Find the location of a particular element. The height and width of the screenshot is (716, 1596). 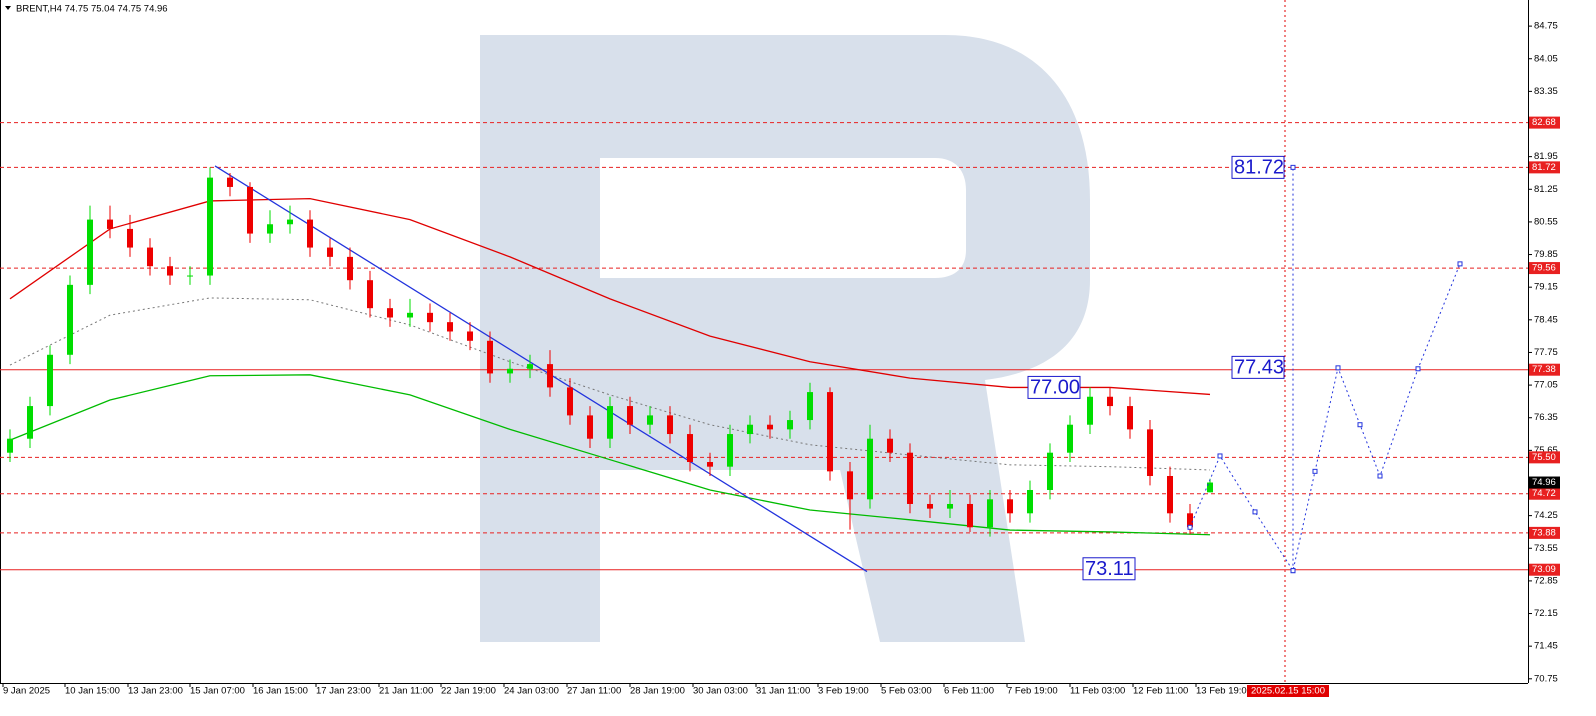

level-label: 81.72 is located at coordinates (1544, 167).